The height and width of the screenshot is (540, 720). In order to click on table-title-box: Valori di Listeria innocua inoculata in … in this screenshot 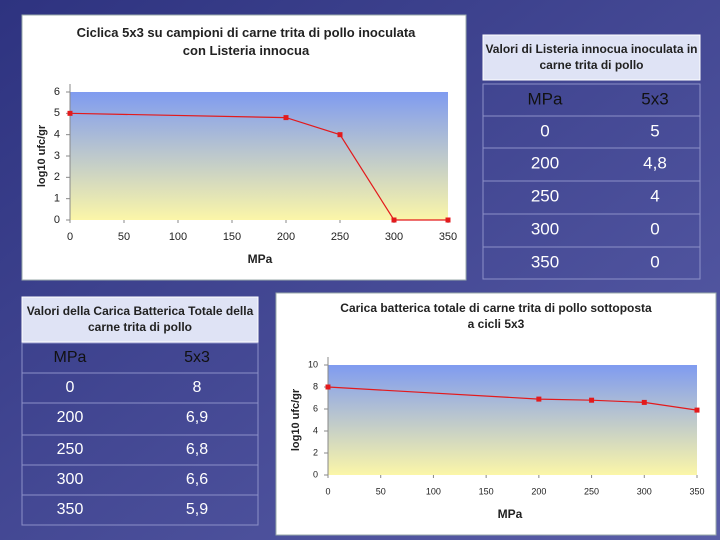, I will do `click(591, 57)`.